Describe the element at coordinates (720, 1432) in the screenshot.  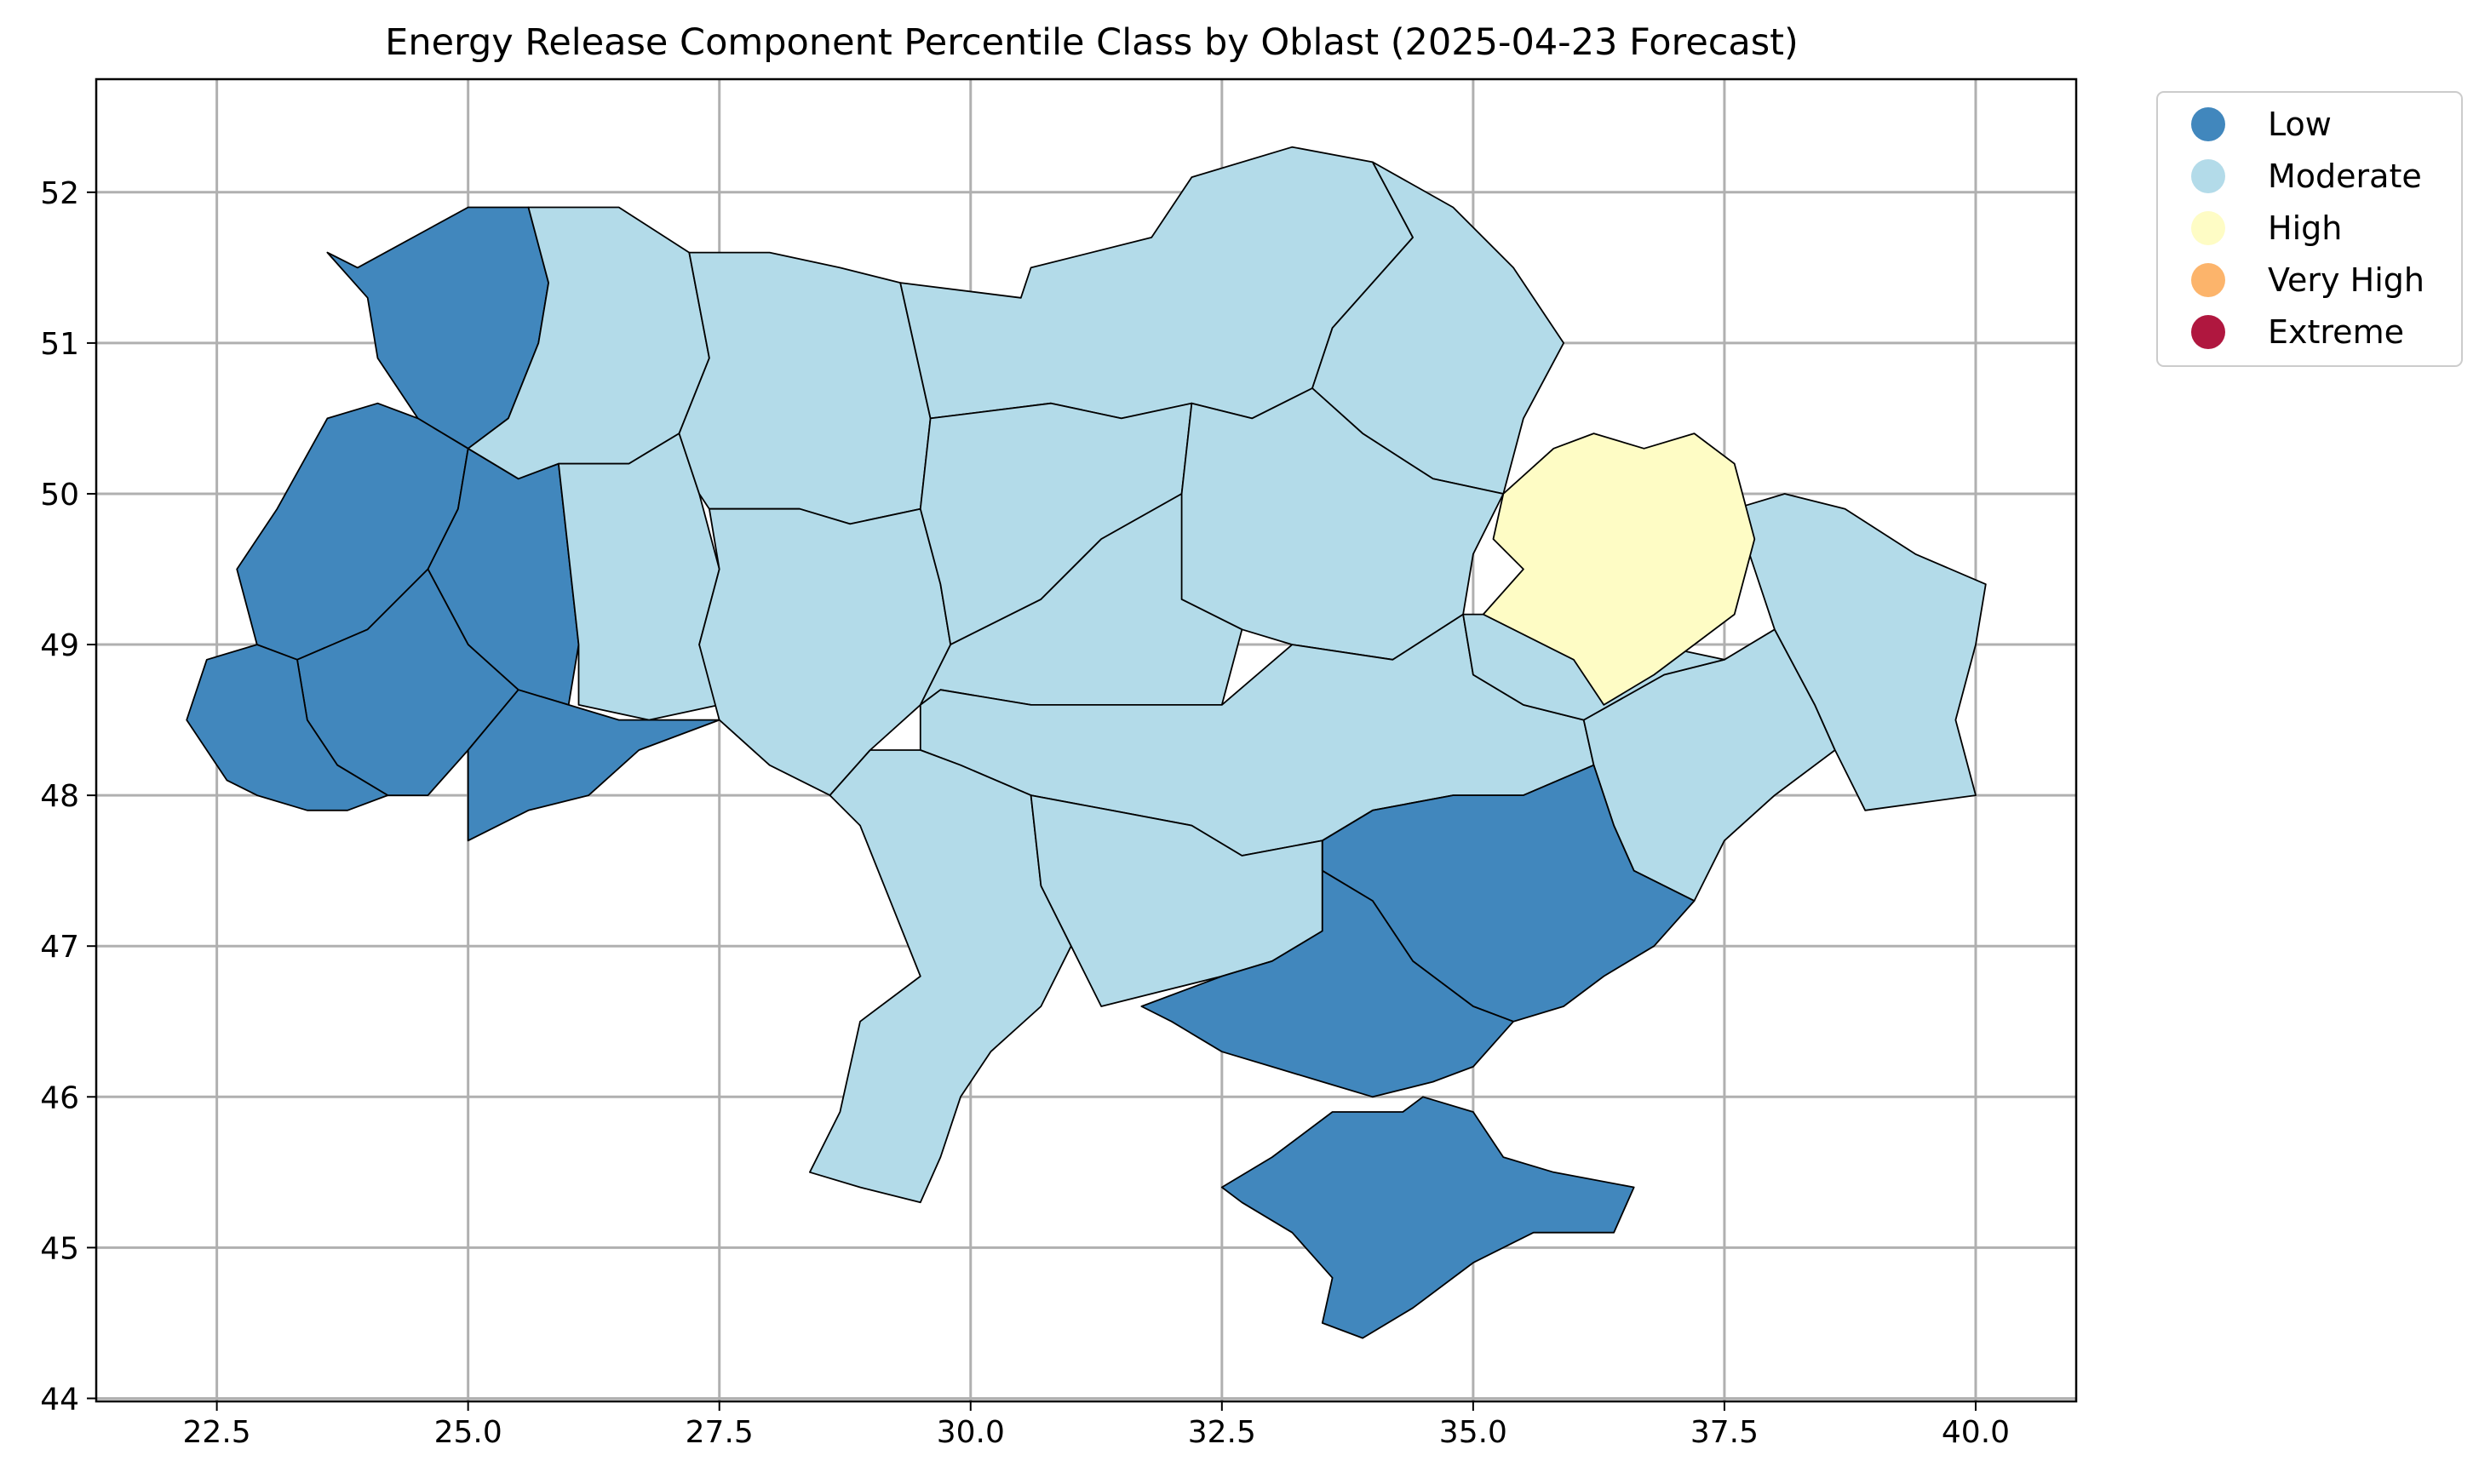
I see `x-tick-label: 27.5` at that location.